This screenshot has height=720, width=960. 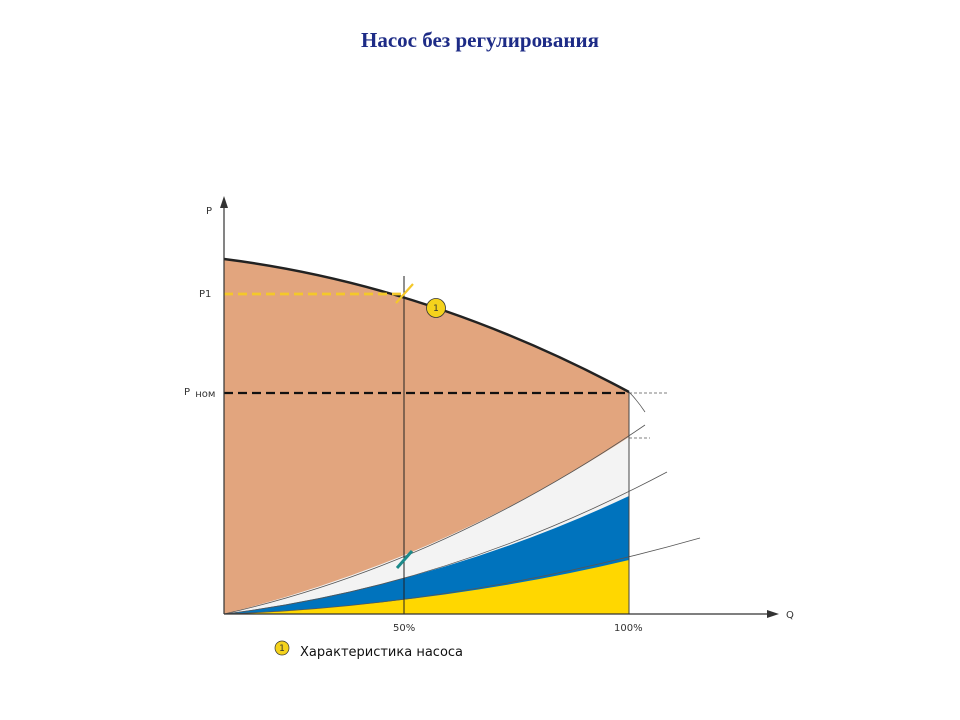 I want to click on pump-curve-callout: 1, so click(x=436, y=308).